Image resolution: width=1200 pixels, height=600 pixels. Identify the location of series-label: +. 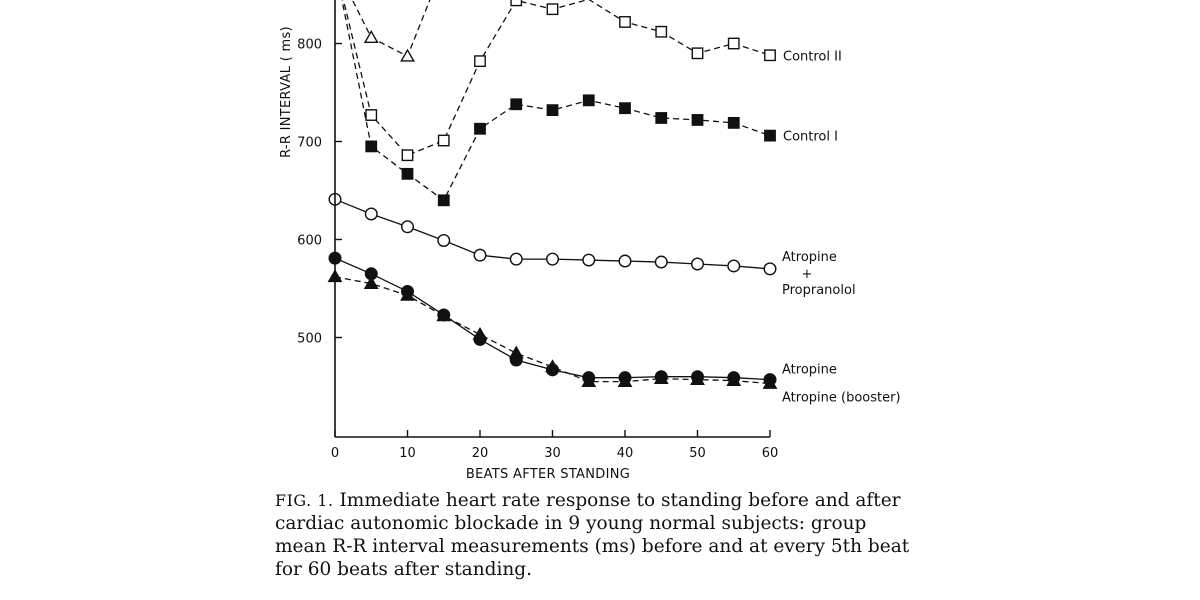
(807, 274).